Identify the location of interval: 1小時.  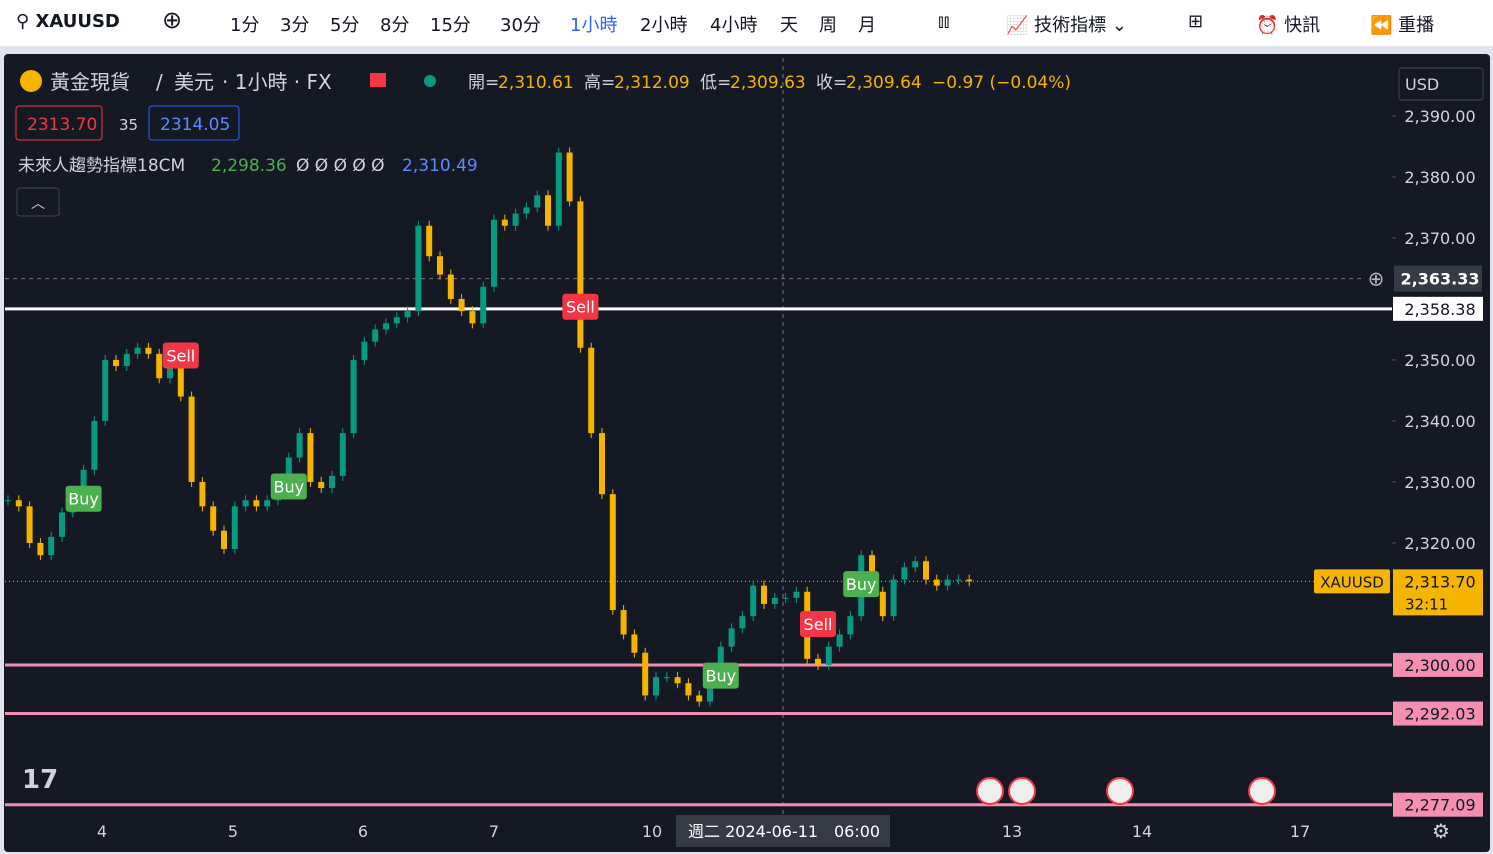
(594, 25).